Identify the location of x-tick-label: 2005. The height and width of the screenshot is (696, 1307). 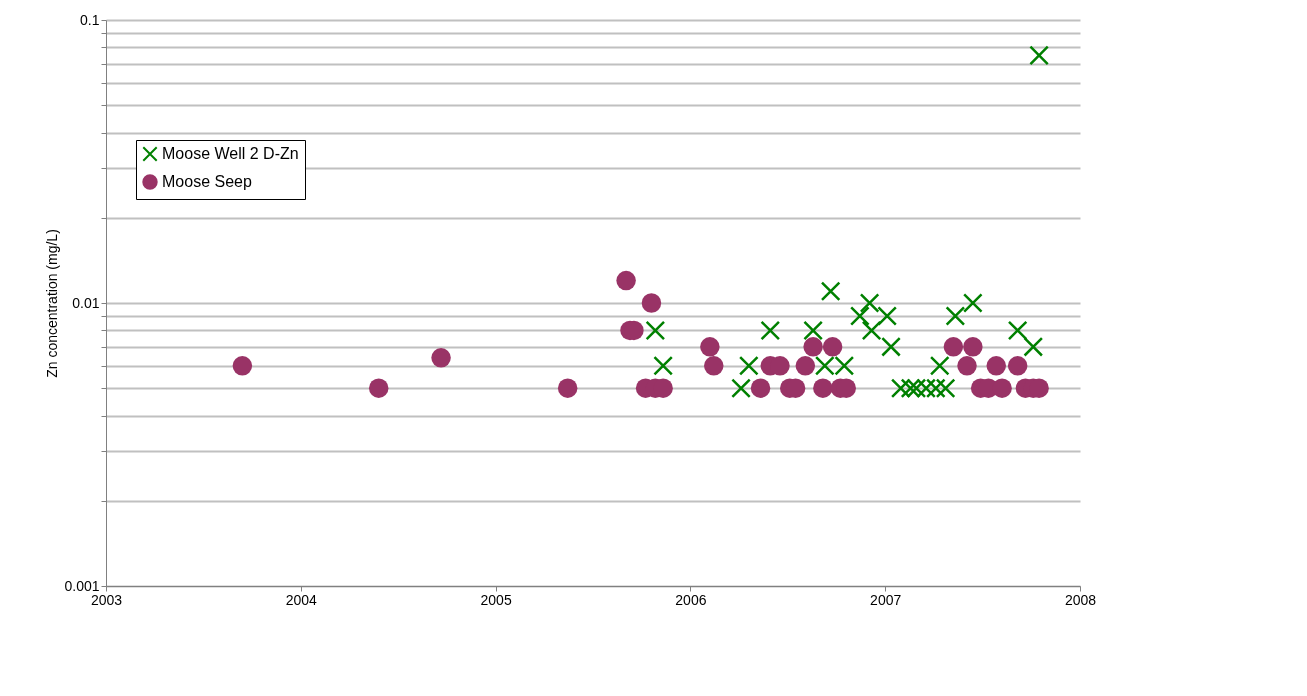
(496, 599).